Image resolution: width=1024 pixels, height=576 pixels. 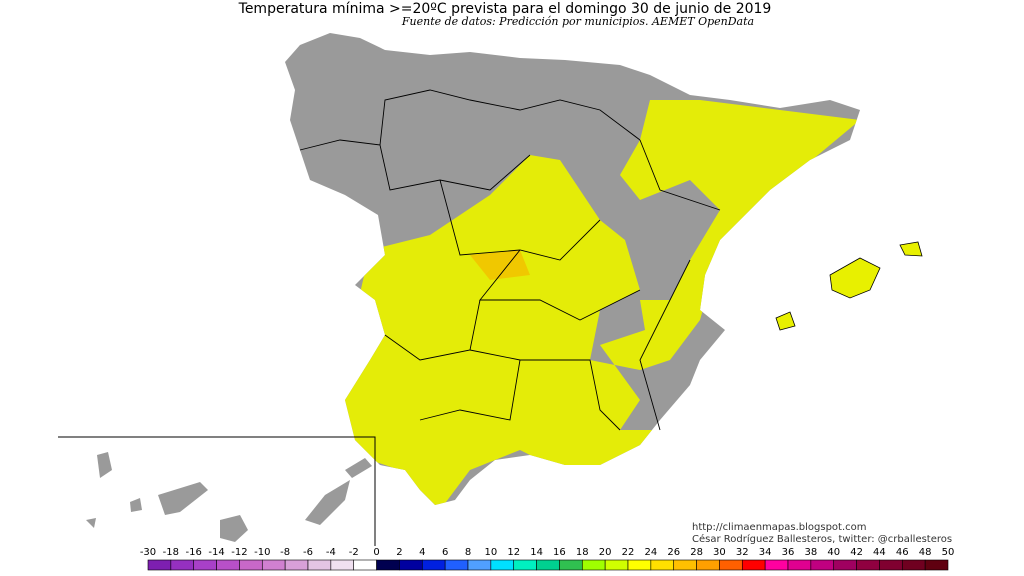 I want to click on legend-tick-label: 18, so click(x=582, y=552).